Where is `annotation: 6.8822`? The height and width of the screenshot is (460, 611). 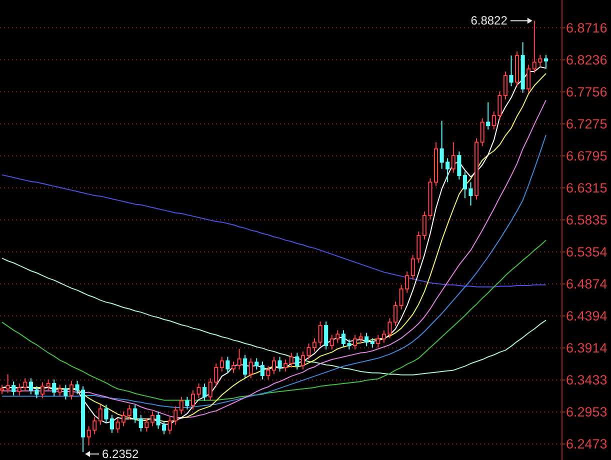
annotation: 6.8822 is located at coordinates (489, 21).